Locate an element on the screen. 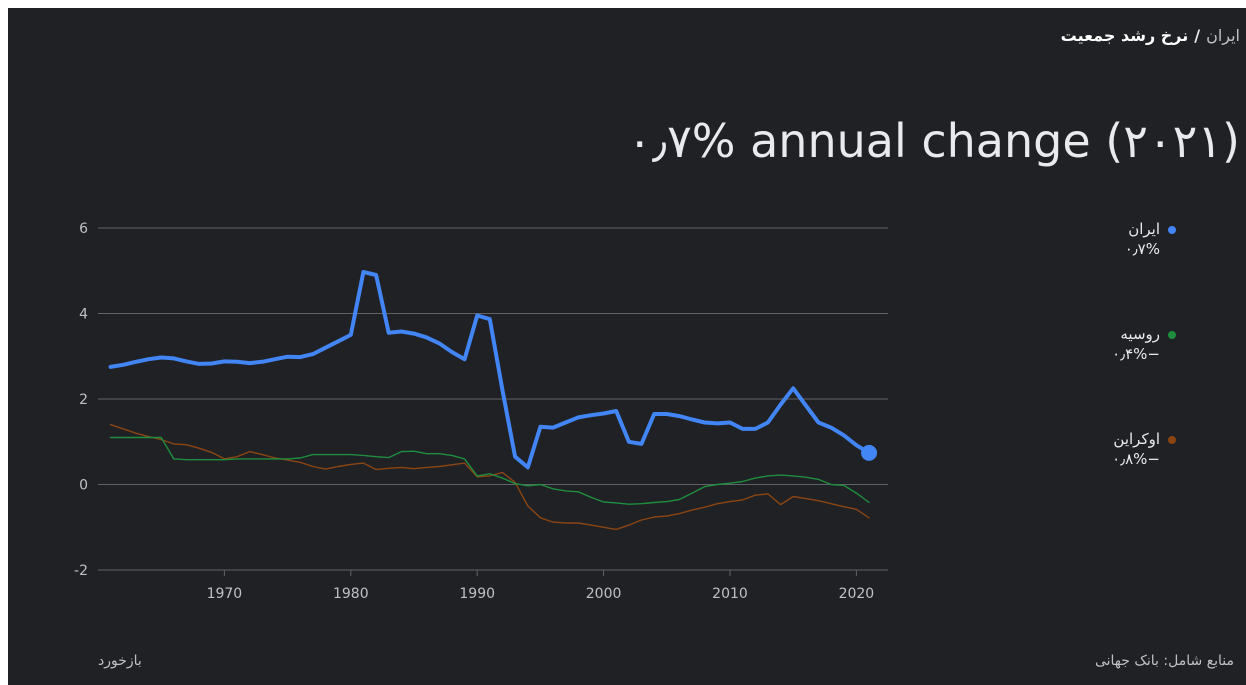 The width and height of the screenshot is (1246, 685). legend-item-iran: ایران ۰٫۷% is located at coordinates (1076, 239).